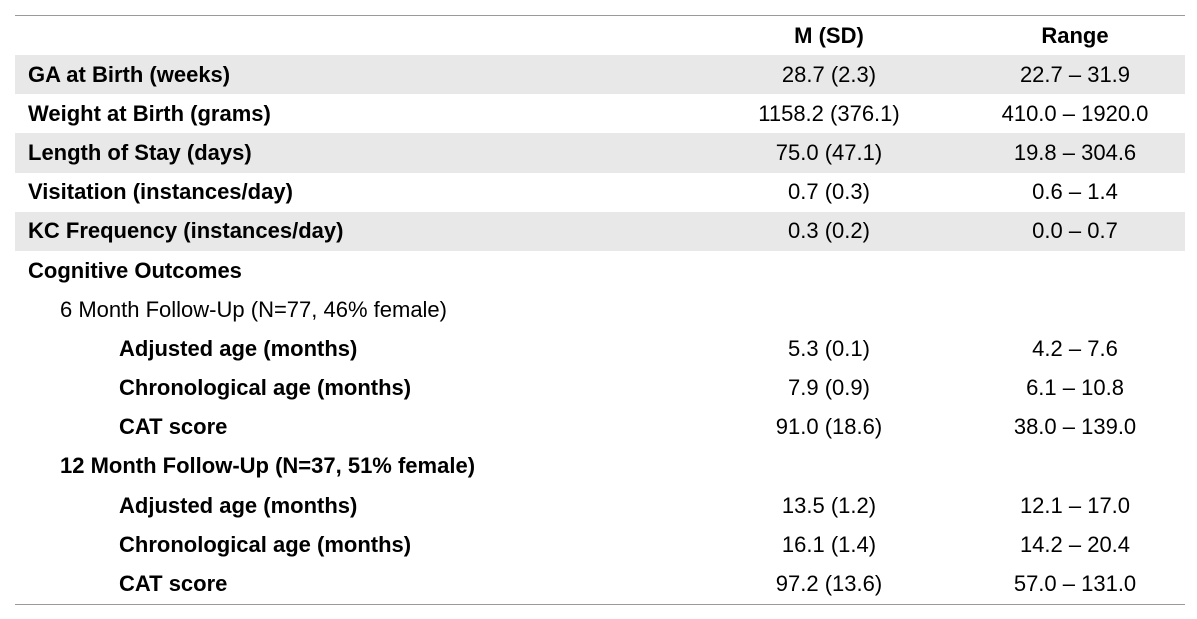 The image size is (1197, 619). I want to click on row-range: 22.7 – 31.9, so click(1075, 75).